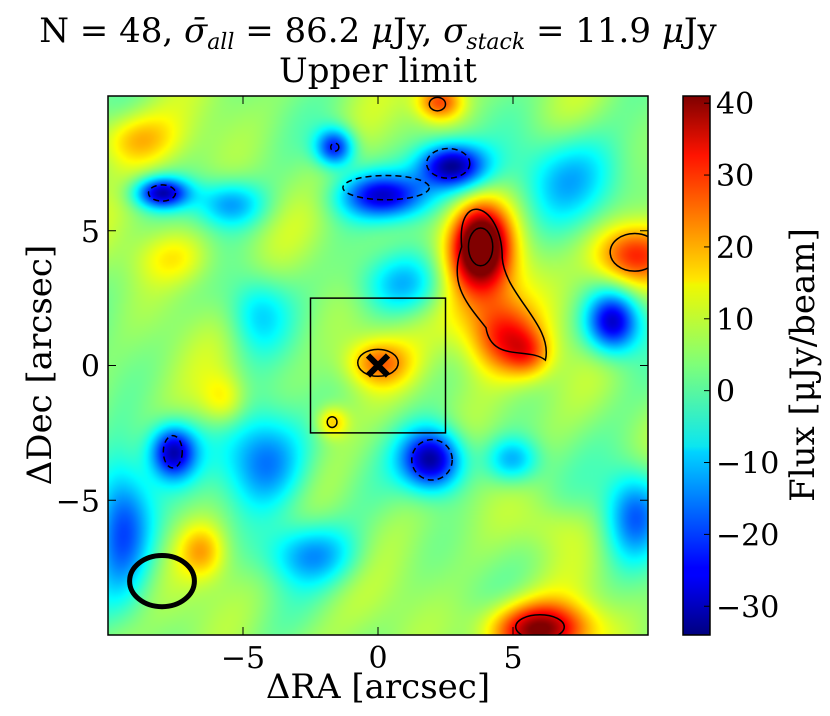  What do you see at coordinates (747, 607) in the screenshot?
I see `colorbar-tick-label: −30` at bounding box center [747, 607].